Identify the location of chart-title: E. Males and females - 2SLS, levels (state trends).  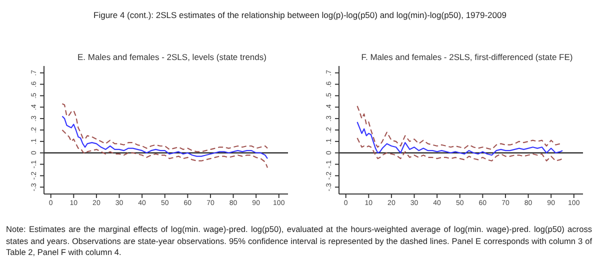
(172, 57).